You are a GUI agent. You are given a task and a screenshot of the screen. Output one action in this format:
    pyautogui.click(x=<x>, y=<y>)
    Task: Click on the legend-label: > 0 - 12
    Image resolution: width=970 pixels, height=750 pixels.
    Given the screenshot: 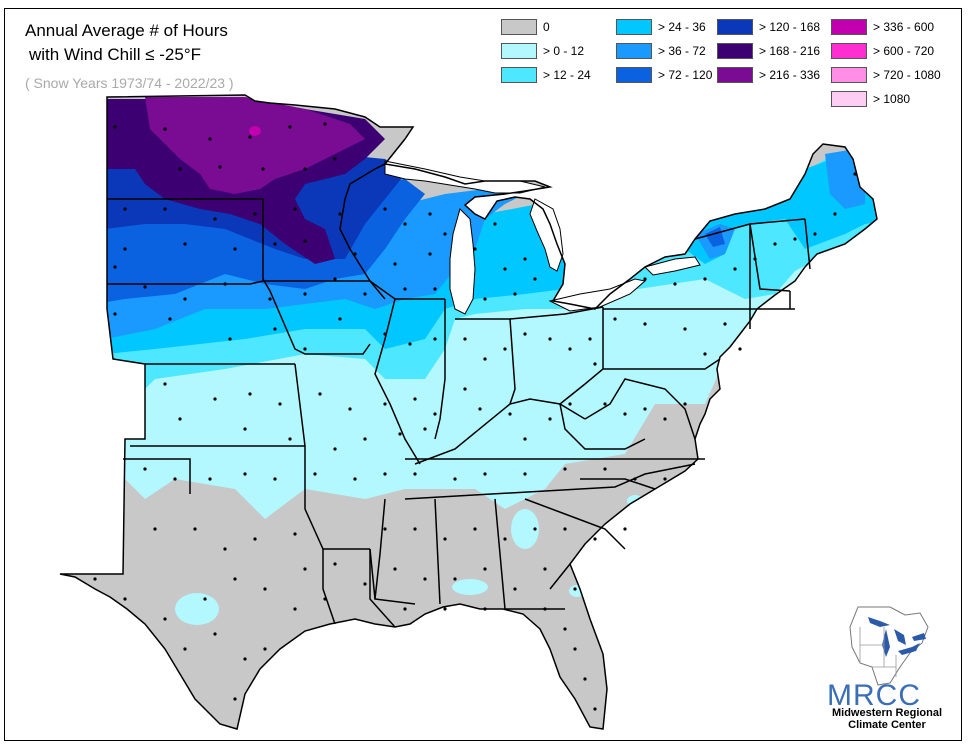 What is the action you would take?
    pyautogui.click(x=564, y=51)
    